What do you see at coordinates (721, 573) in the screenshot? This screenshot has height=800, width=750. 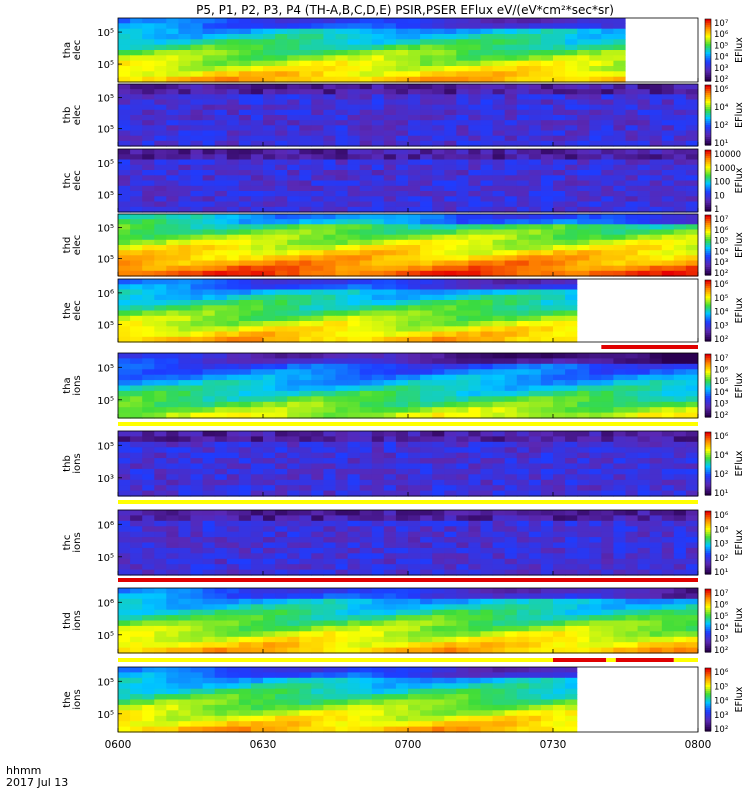 I see `colorbar-tick-label: 10¹` at bounding box center [721, 573].